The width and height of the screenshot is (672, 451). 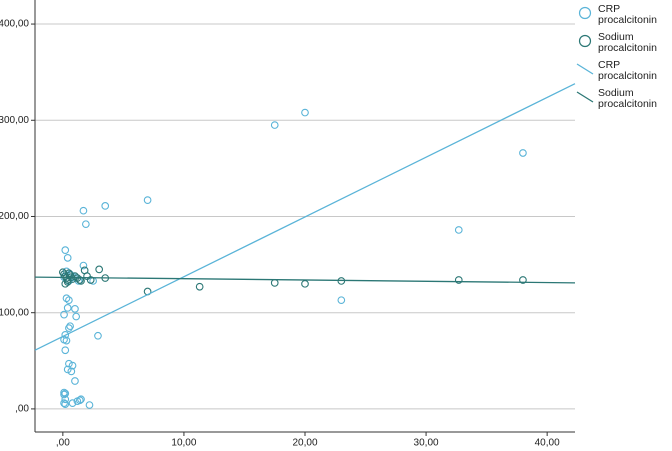 What do you see at coordinates (63, 443) in the screenshot?
I see `x-tick-label: ,00` at bounding box center [63, 443].